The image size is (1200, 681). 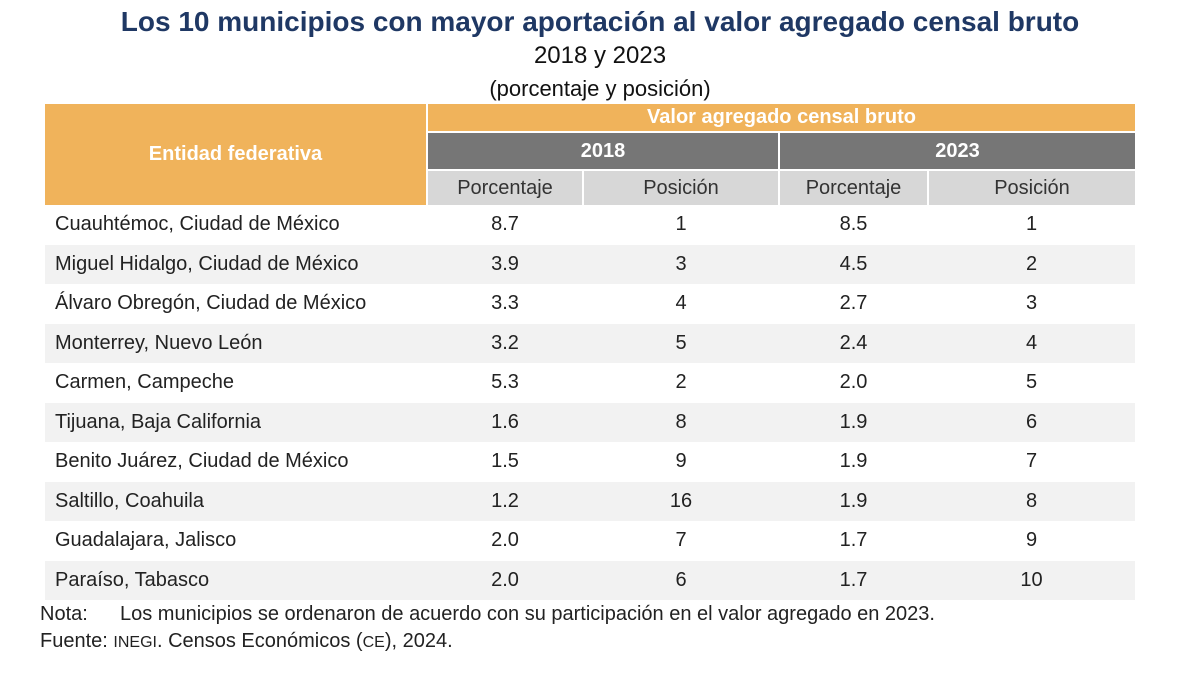 What do you see at coordinates (1032, 580) in the screenshot?
I see `position-2023-cell: 10` at bounding box center [1032, 580].